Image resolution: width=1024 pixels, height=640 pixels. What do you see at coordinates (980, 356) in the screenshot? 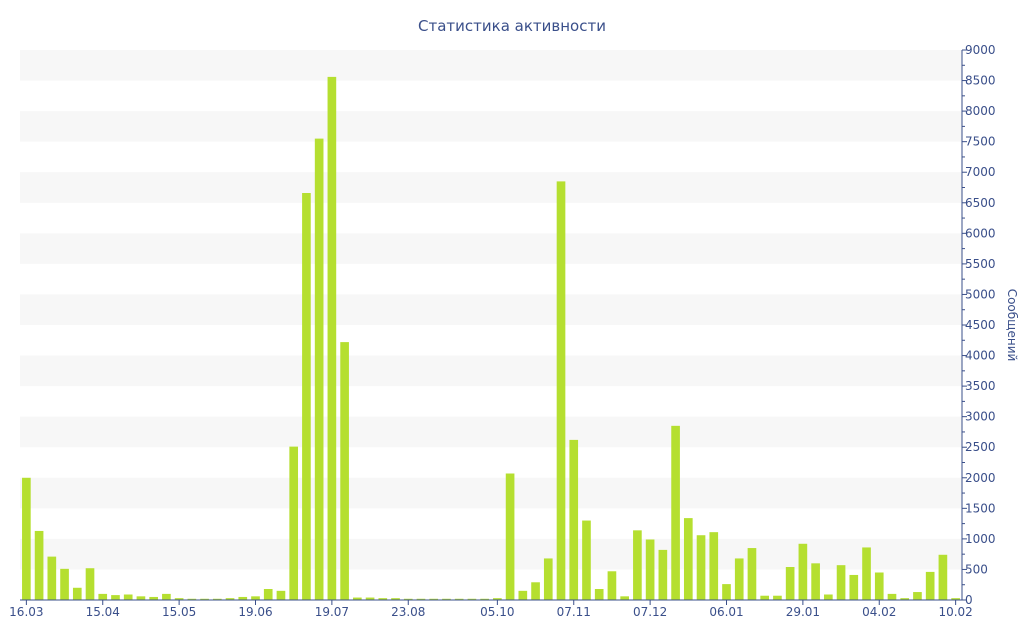
I see `y-tick-label: 4000` at bounding box center [980, 356].